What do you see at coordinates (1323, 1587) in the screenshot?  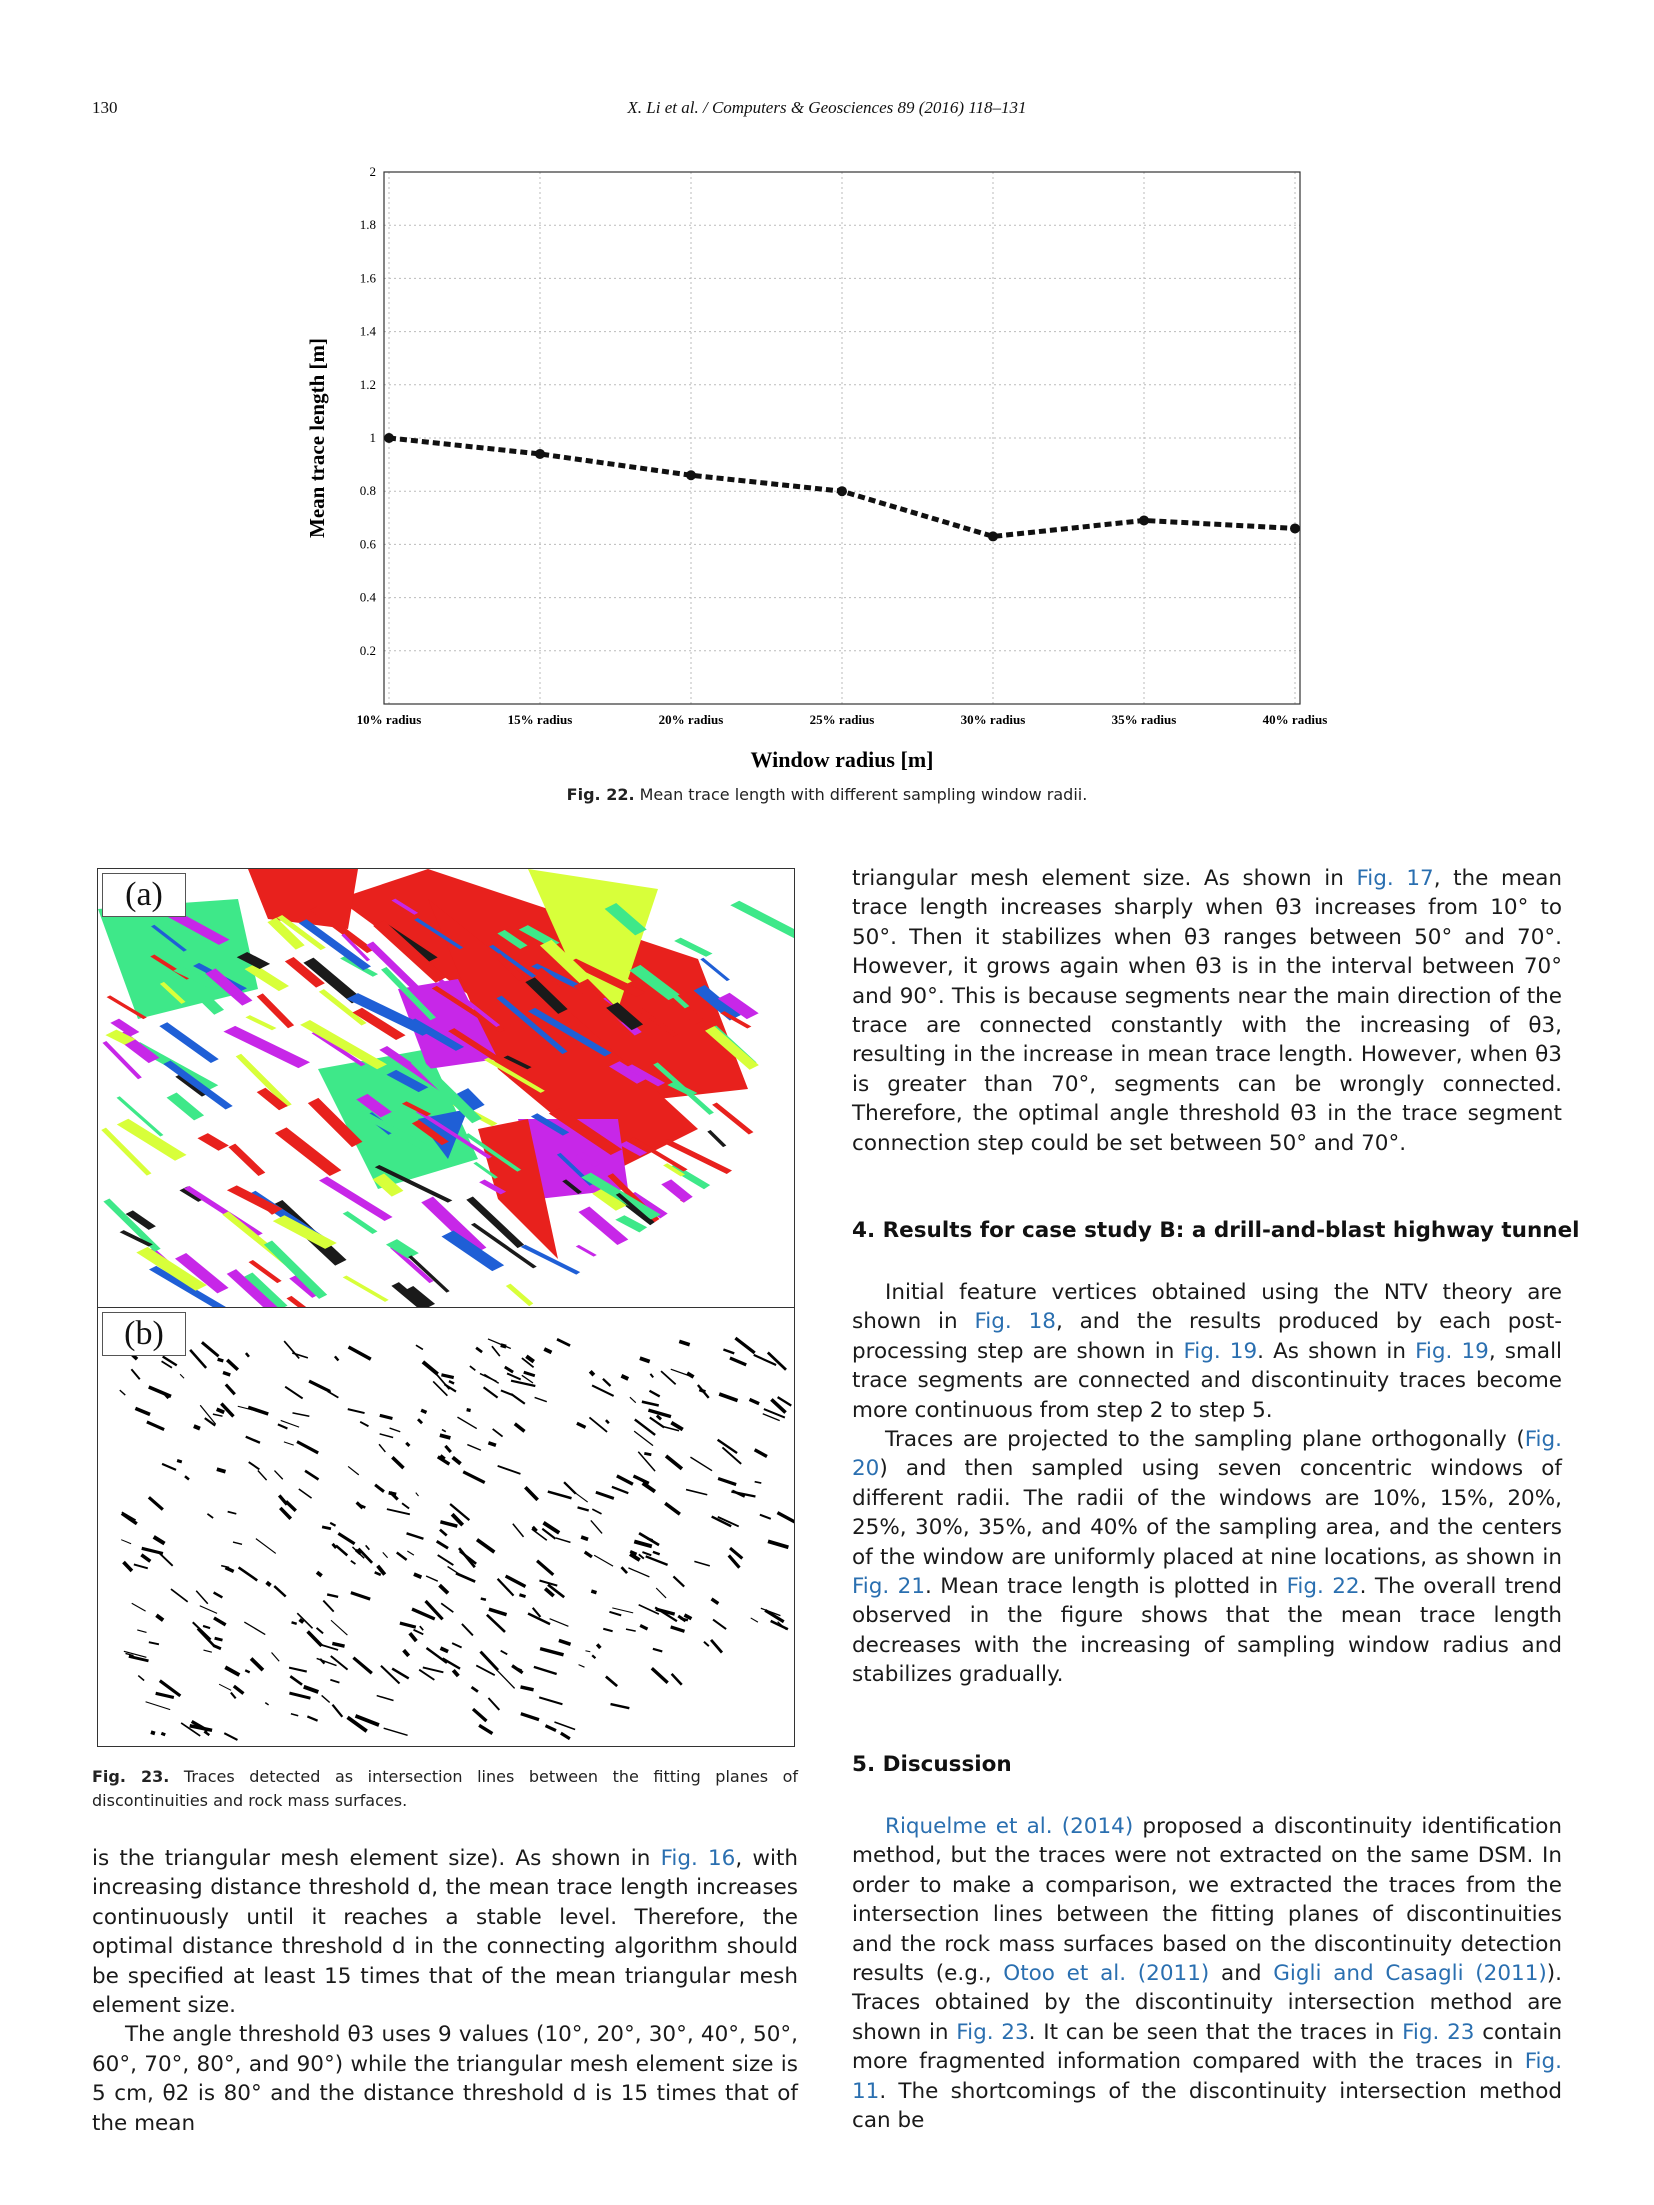 I see `fig22-link: Fig. 22` at bounding box center [1323, 1587].